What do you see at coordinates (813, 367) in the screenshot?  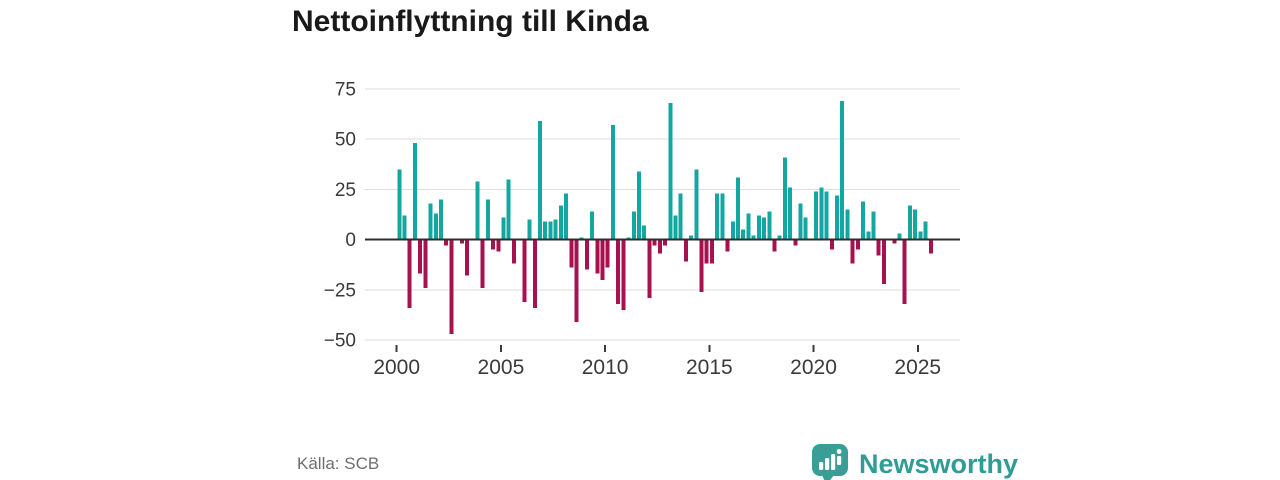 I see `x-axis-label: 2020` at bounding box center [813, 367].